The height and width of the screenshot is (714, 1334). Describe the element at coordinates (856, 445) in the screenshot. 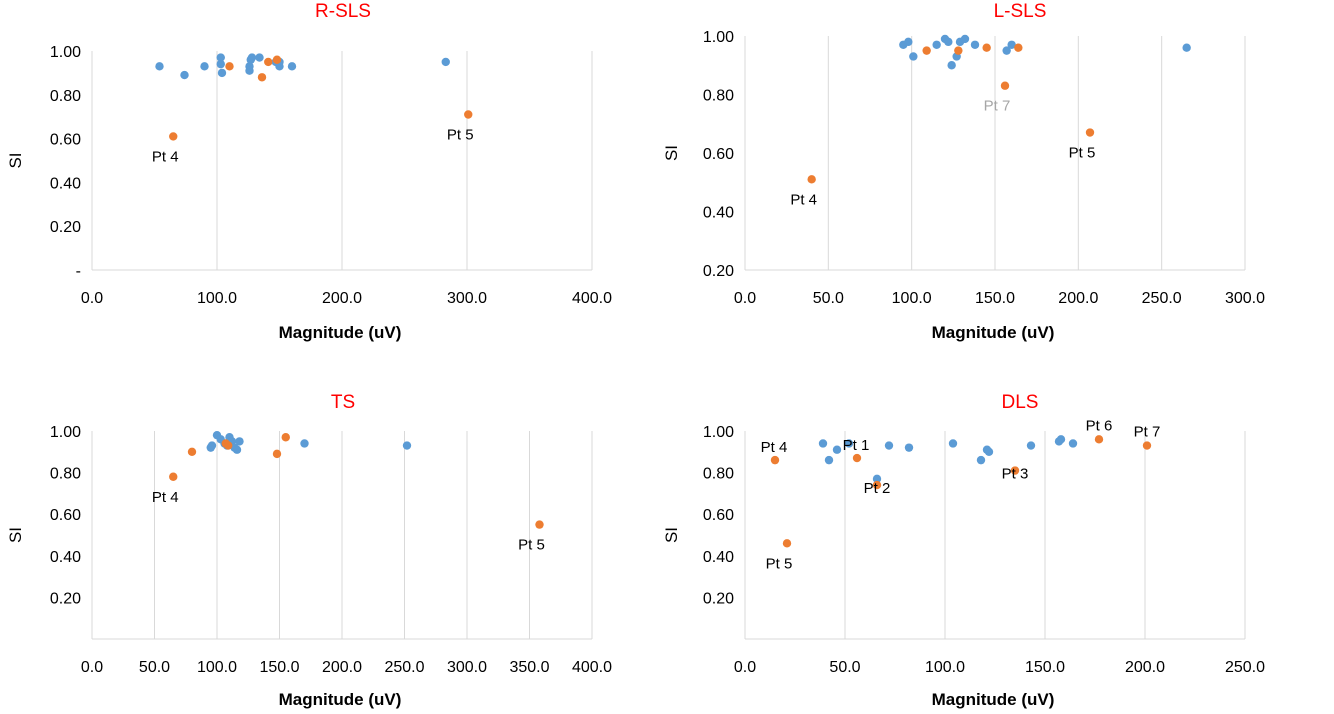

I see `point-annotation: Pt 1` at that location.